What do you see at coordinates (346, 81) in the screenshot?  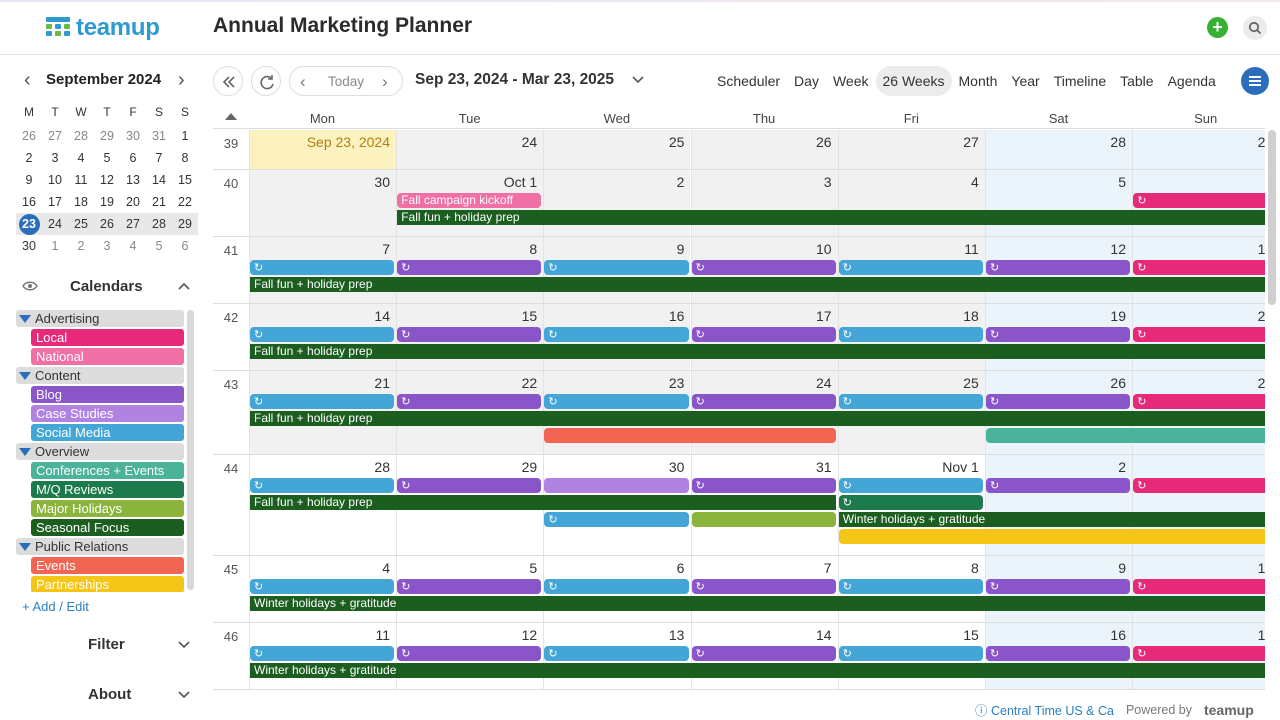 I see `today-button: Today` at bounding box center [346, 81].